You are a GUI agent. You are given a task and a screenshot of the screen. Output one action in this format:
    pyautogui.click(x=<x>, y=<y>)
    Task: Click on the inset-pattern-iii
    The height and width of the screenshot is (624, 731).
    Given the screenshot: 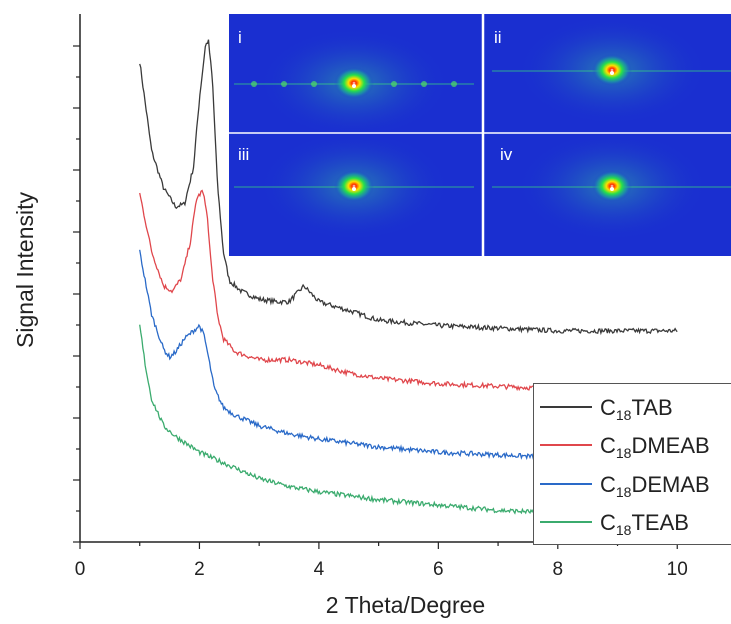 What is the action you would take?
    pyautogui.click(x=354, y=186)
    